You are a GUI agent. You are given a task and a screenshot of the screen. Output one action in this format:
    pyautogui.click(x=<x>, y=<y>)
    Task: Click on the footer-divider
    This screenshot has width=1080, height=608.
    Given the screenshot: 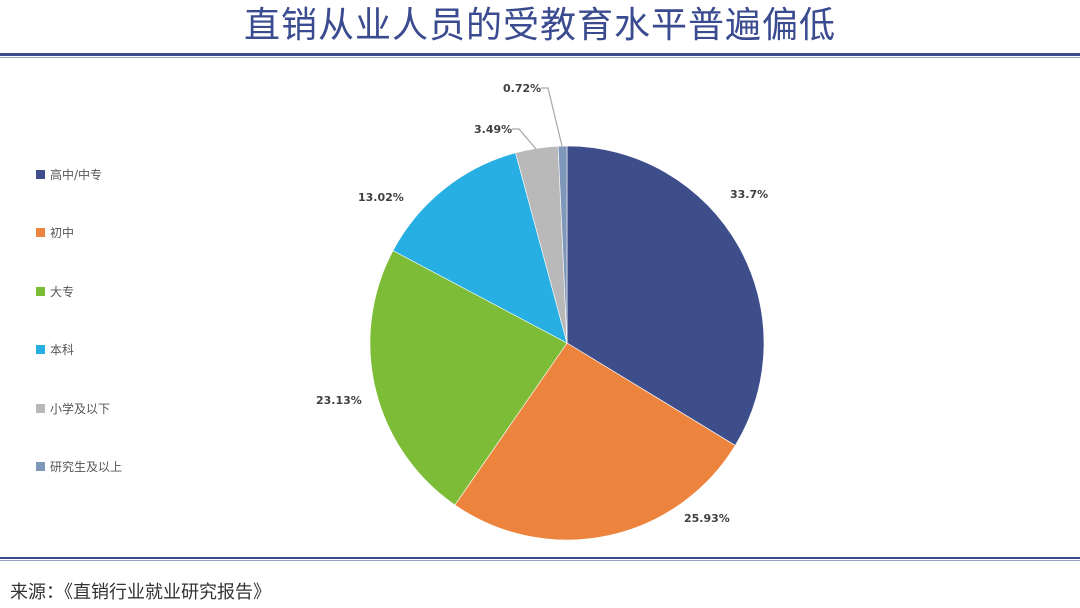 What is the action you would take?
    pyautogui.click(x=540, y=558)
    